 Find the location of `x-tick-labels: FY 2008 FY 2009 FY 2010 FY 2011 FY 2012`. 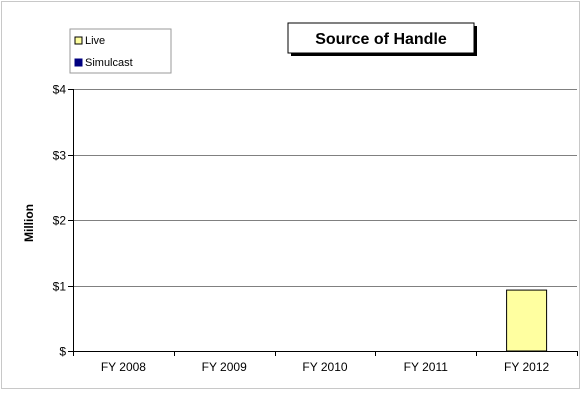

x-tick-labels: FY 2008 FY 2009 FY 2010 FY 2011 FY 2012 is located at coordinates (325, 367).